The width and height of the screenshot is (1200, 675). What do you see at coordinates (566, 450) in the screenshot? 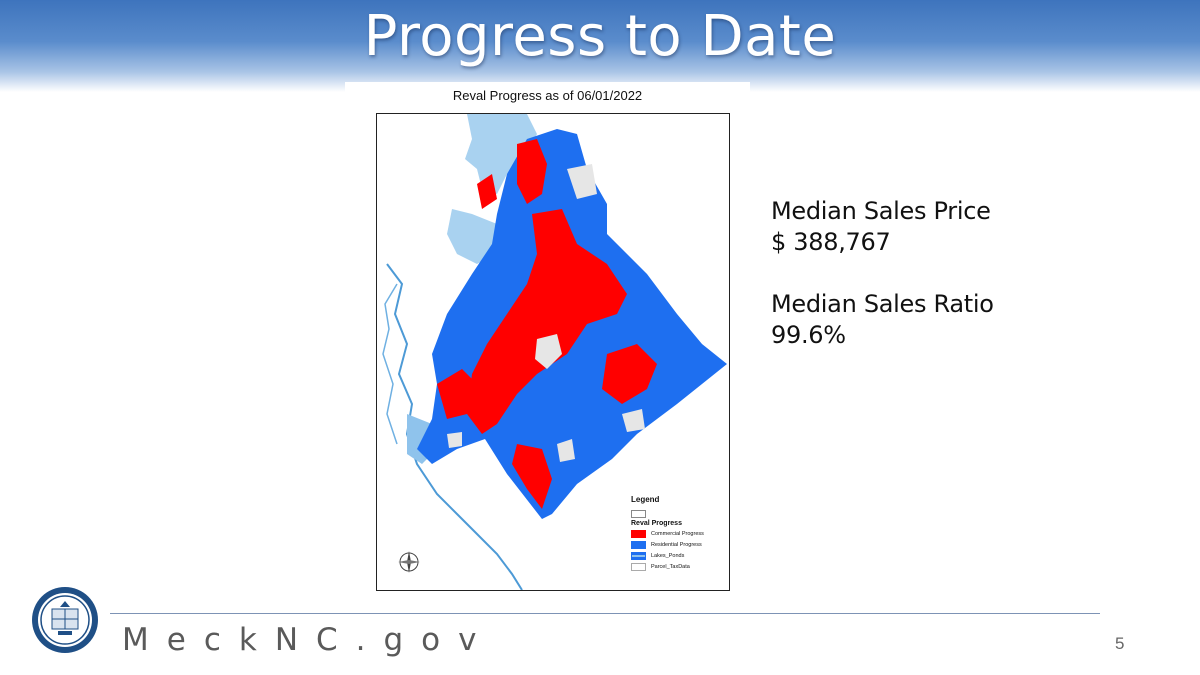
I see `parcel-s` at bounding box center [566, 450].